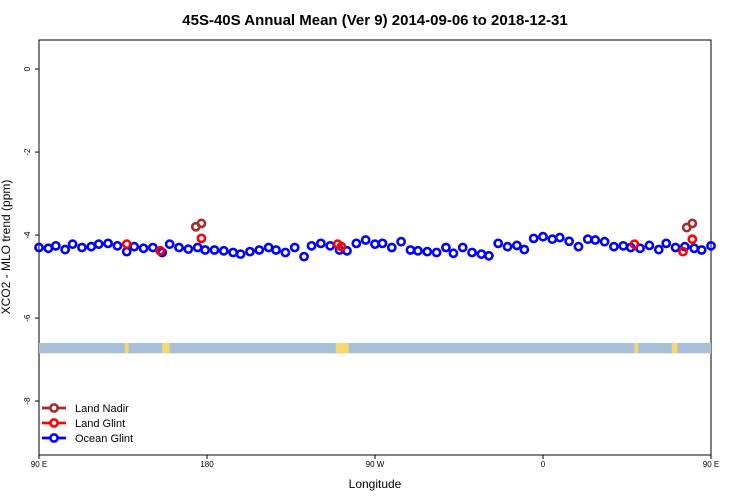  Describe the element at coordinates (100, 424) in the screenshot. I see `legend-label: Land Glint` at that location.